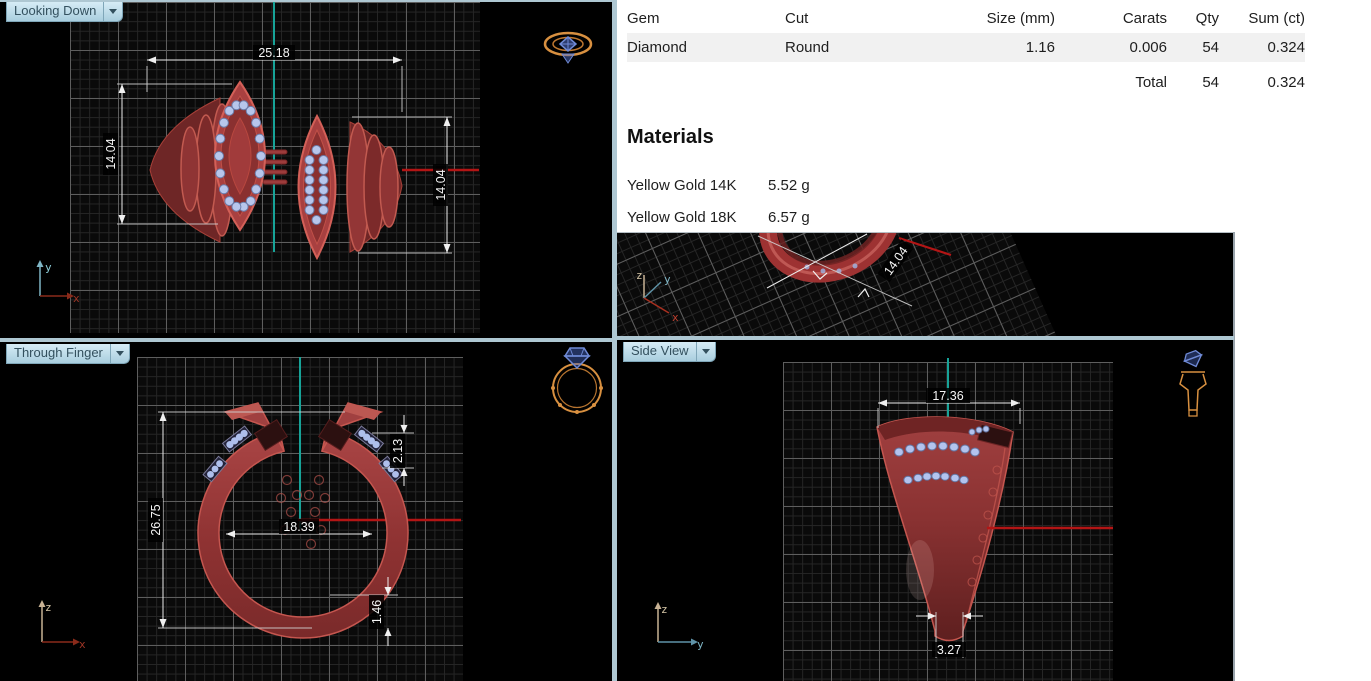  I want to click on dim-outer-height-label: 26.75, so click(156, 519).